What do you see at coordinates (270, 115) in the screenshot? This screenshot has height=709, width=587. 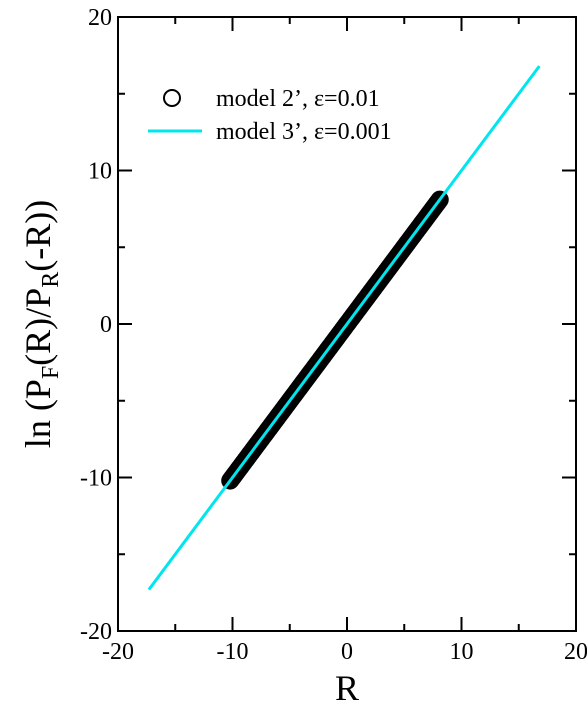 I see `legend: model 2’, ε=0.01 model 3’, ε=0.001` at bounding box center [270, 115].